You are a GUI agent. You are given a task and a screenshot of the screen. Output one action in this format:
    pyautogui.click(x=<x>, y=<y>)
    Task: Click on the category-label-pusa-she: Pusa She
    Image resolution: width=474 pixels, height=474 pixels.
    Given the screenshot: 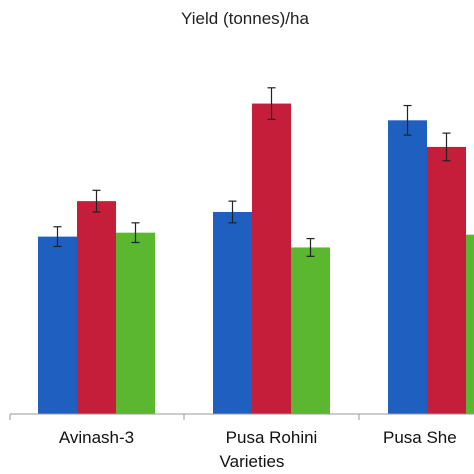 What is the action you would take?
    pyautogui.click(x=420, y=437)
    